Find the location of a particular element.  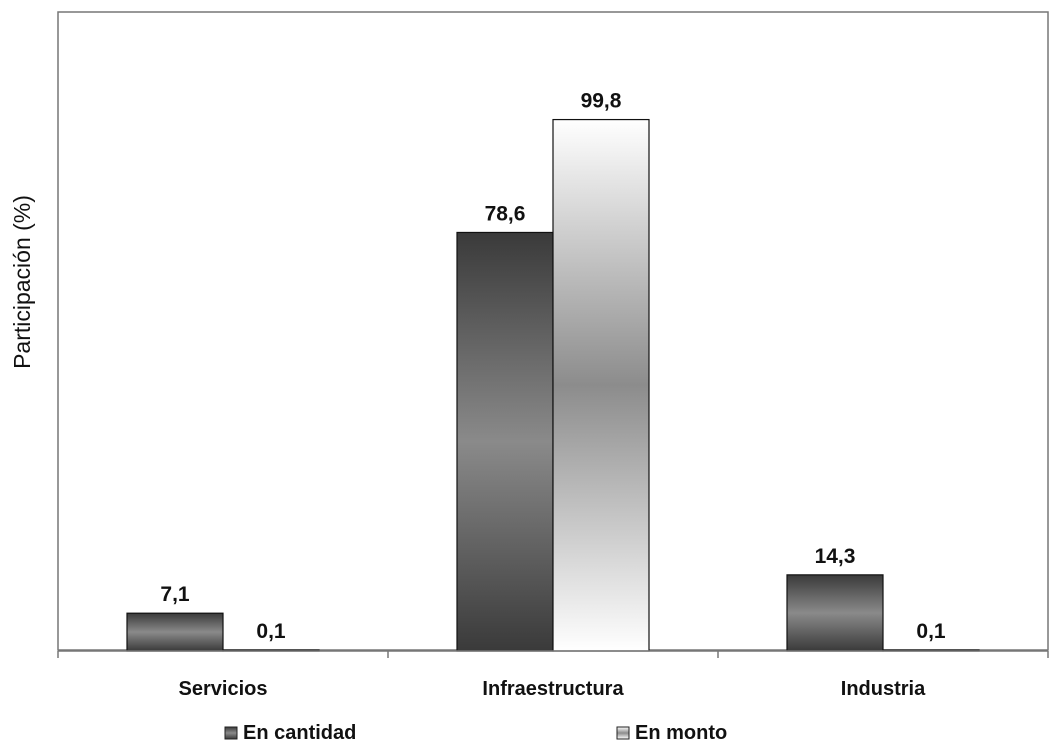

x-ticks-layer is located at coordinates (553, 654).